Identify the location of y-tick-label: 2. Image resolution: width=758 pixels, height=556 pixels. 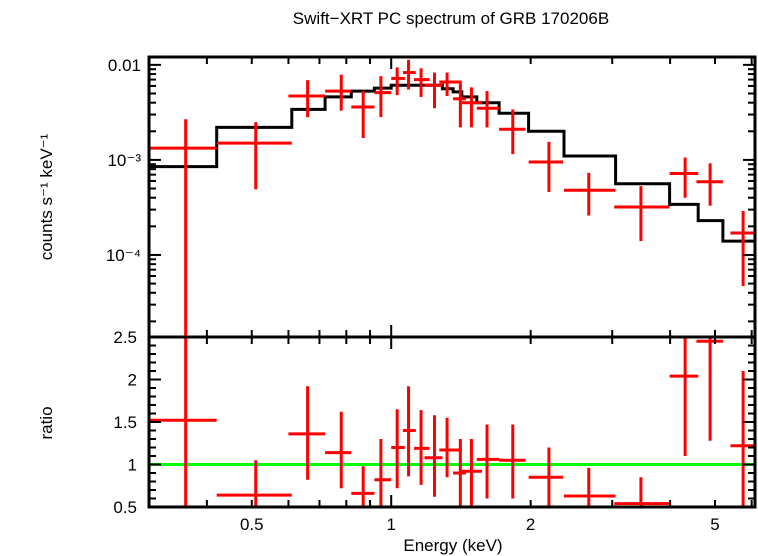
(132, 380).